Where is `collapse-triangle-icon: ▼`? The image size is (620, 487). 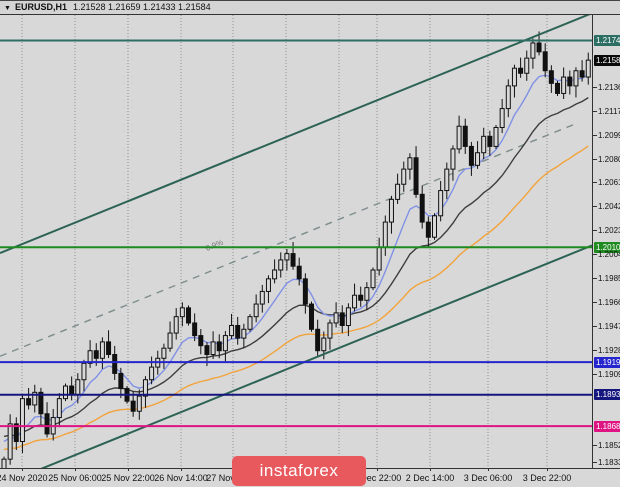
collapse-triangle-icon: ▼ is located at coordinates (7, 8).